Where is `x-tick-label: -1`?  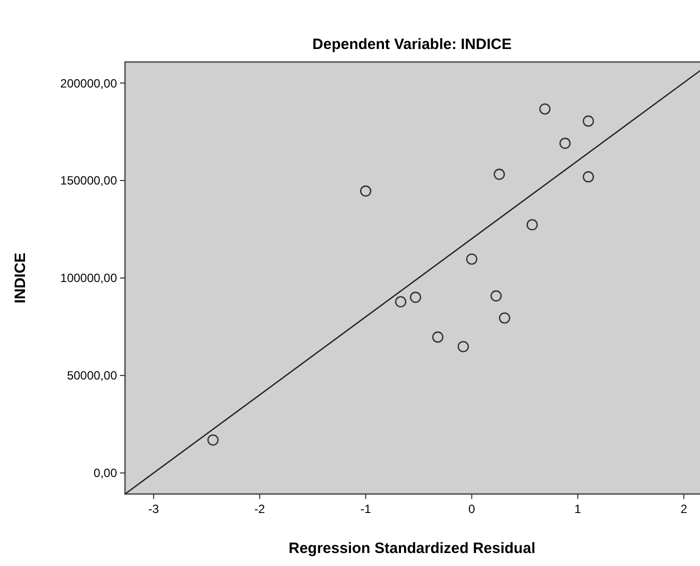
x-tick-label: -1 is located at coordinates (366, 509).